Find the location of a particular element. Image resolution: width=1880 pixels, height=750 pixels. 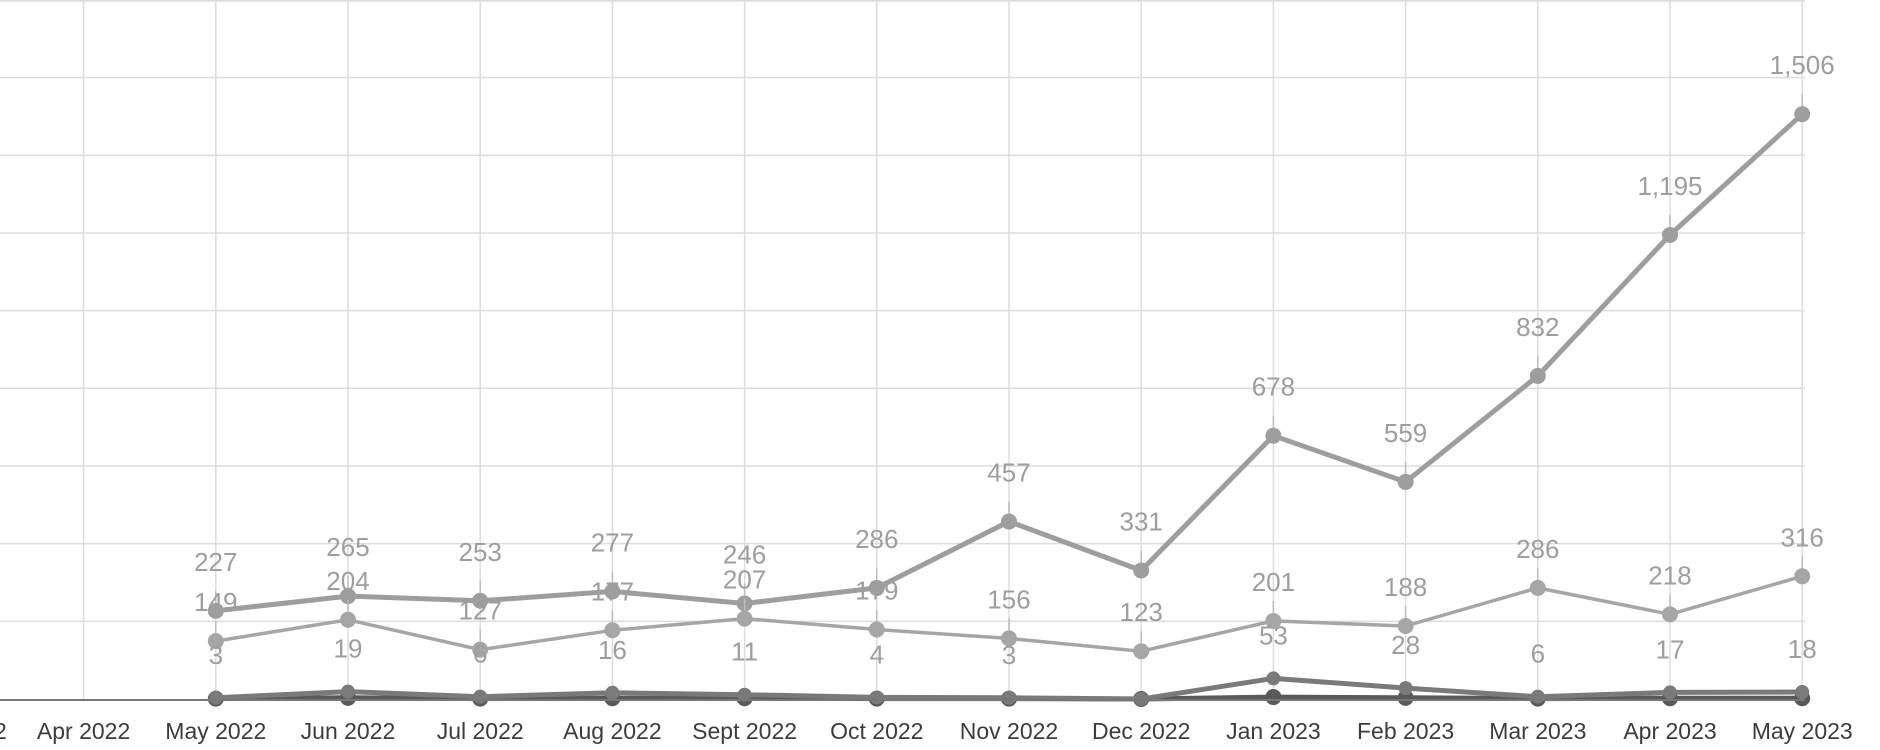

data-label: 4 is located at coordinates (877, 654).